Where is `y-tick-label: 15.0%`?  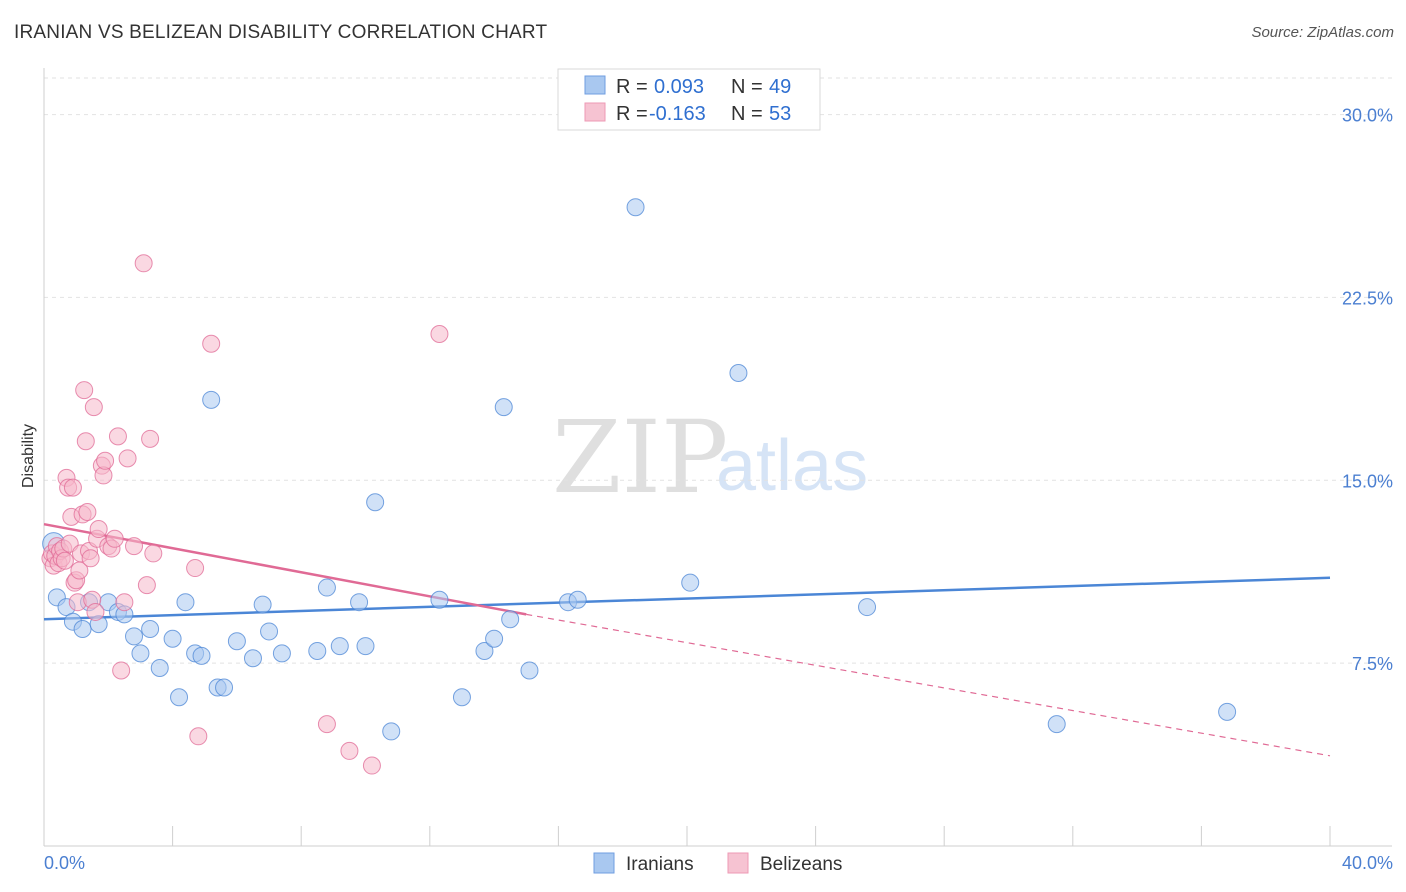 y-tick-label: 15.0% is located at coordinates (1367, 481).